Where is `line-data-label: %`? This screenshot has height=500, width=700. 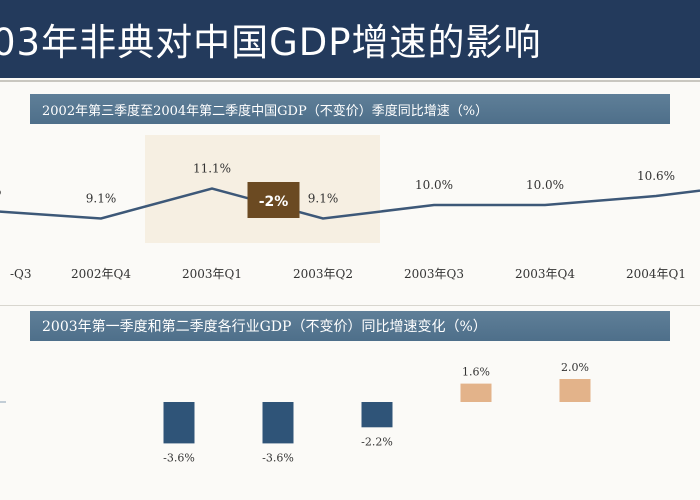
line-data-label: % is located at coordinates (0, 191).